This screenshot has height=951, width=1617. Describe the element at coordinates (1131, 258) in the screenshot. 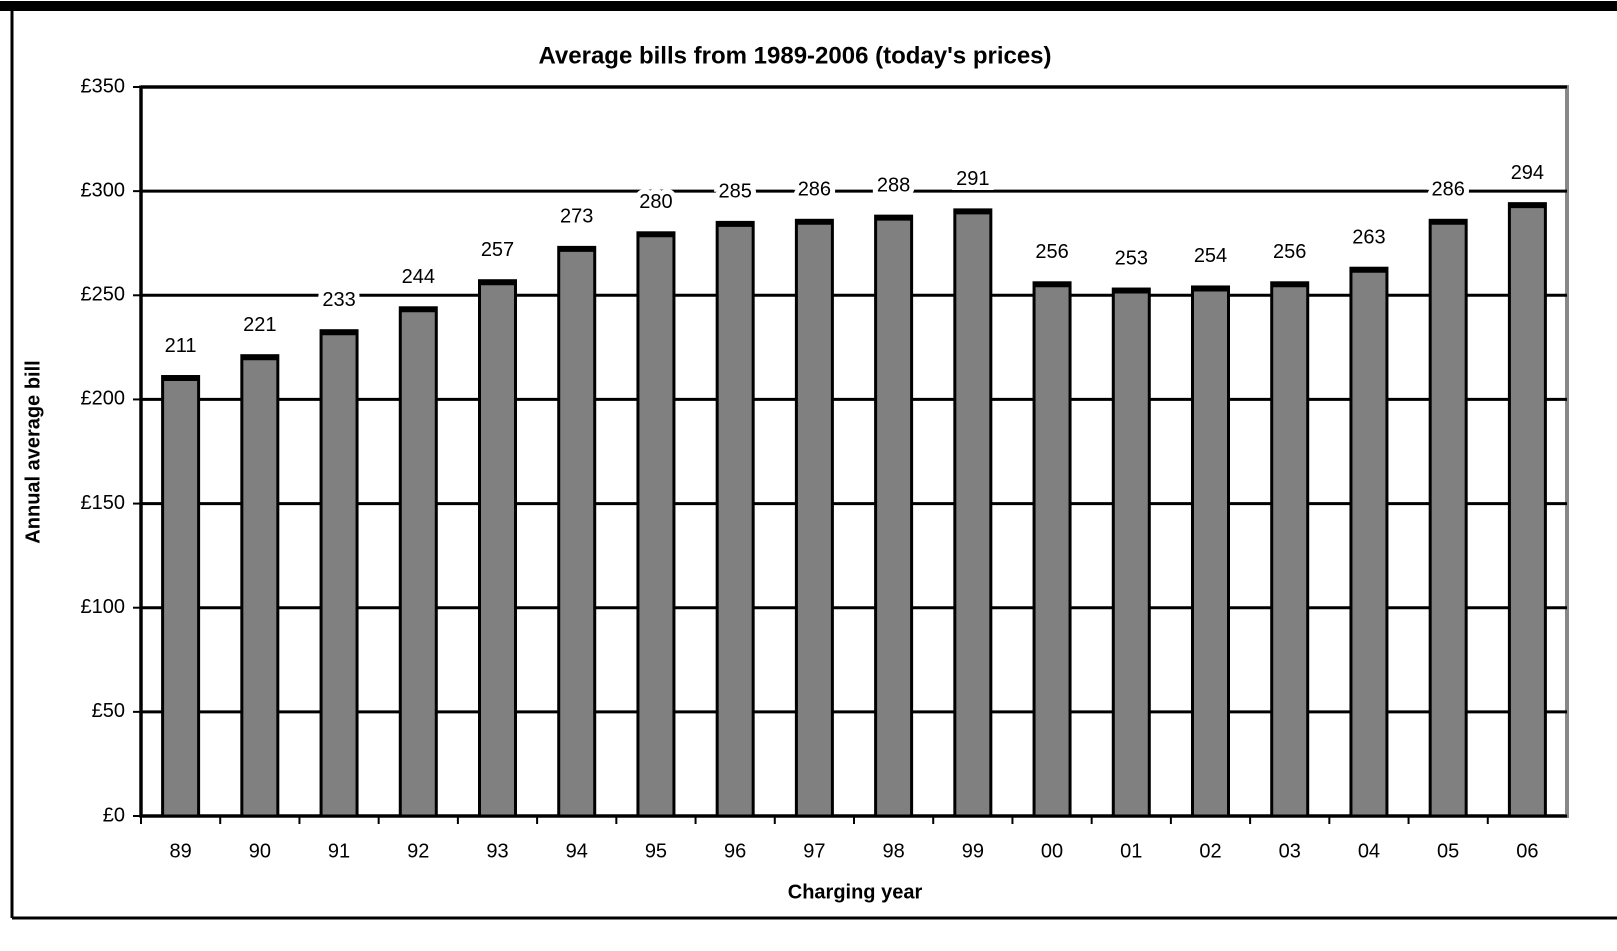

I see `value-label: 253` at that location.